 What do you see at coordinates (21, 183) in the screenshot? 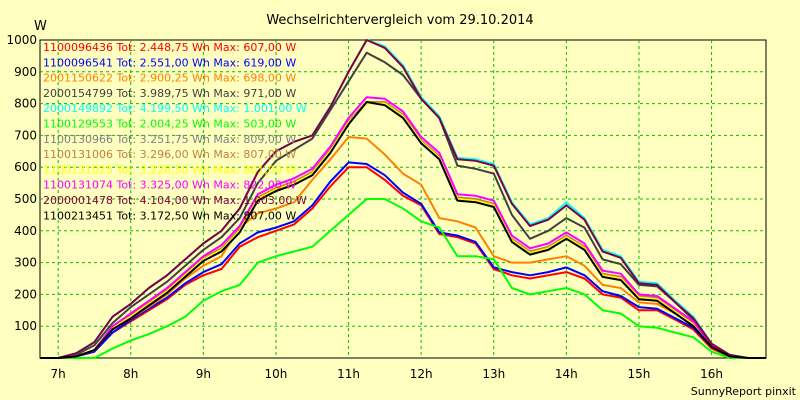
I see `y-axis-ticks: 100 200 300 400 500 600 700 800 900 1000` at bounding box center [21, 183].